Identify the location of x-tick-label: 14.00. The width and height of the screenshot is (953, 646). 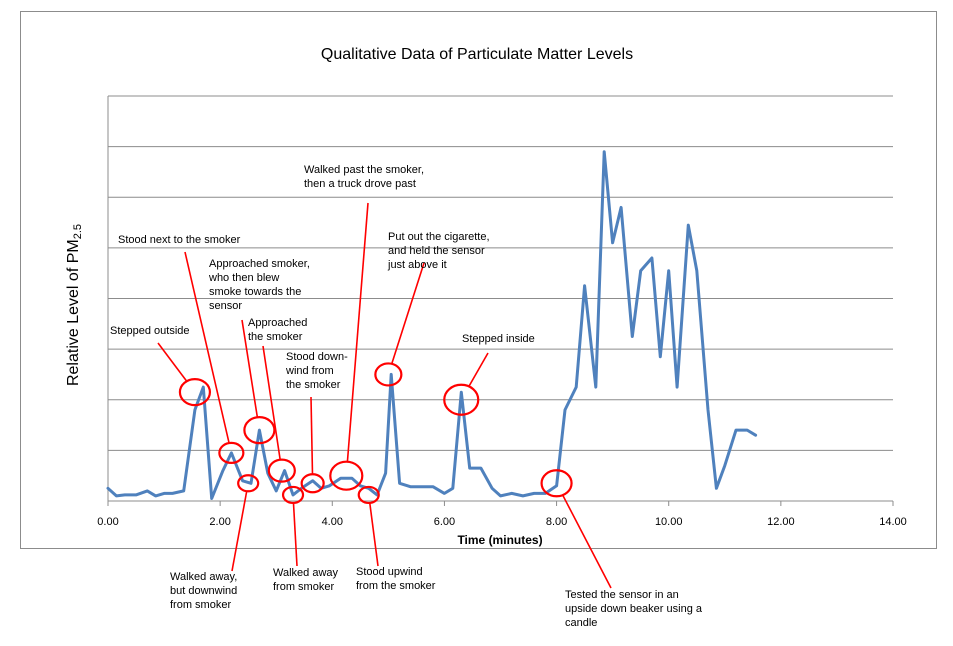
(893, 522).